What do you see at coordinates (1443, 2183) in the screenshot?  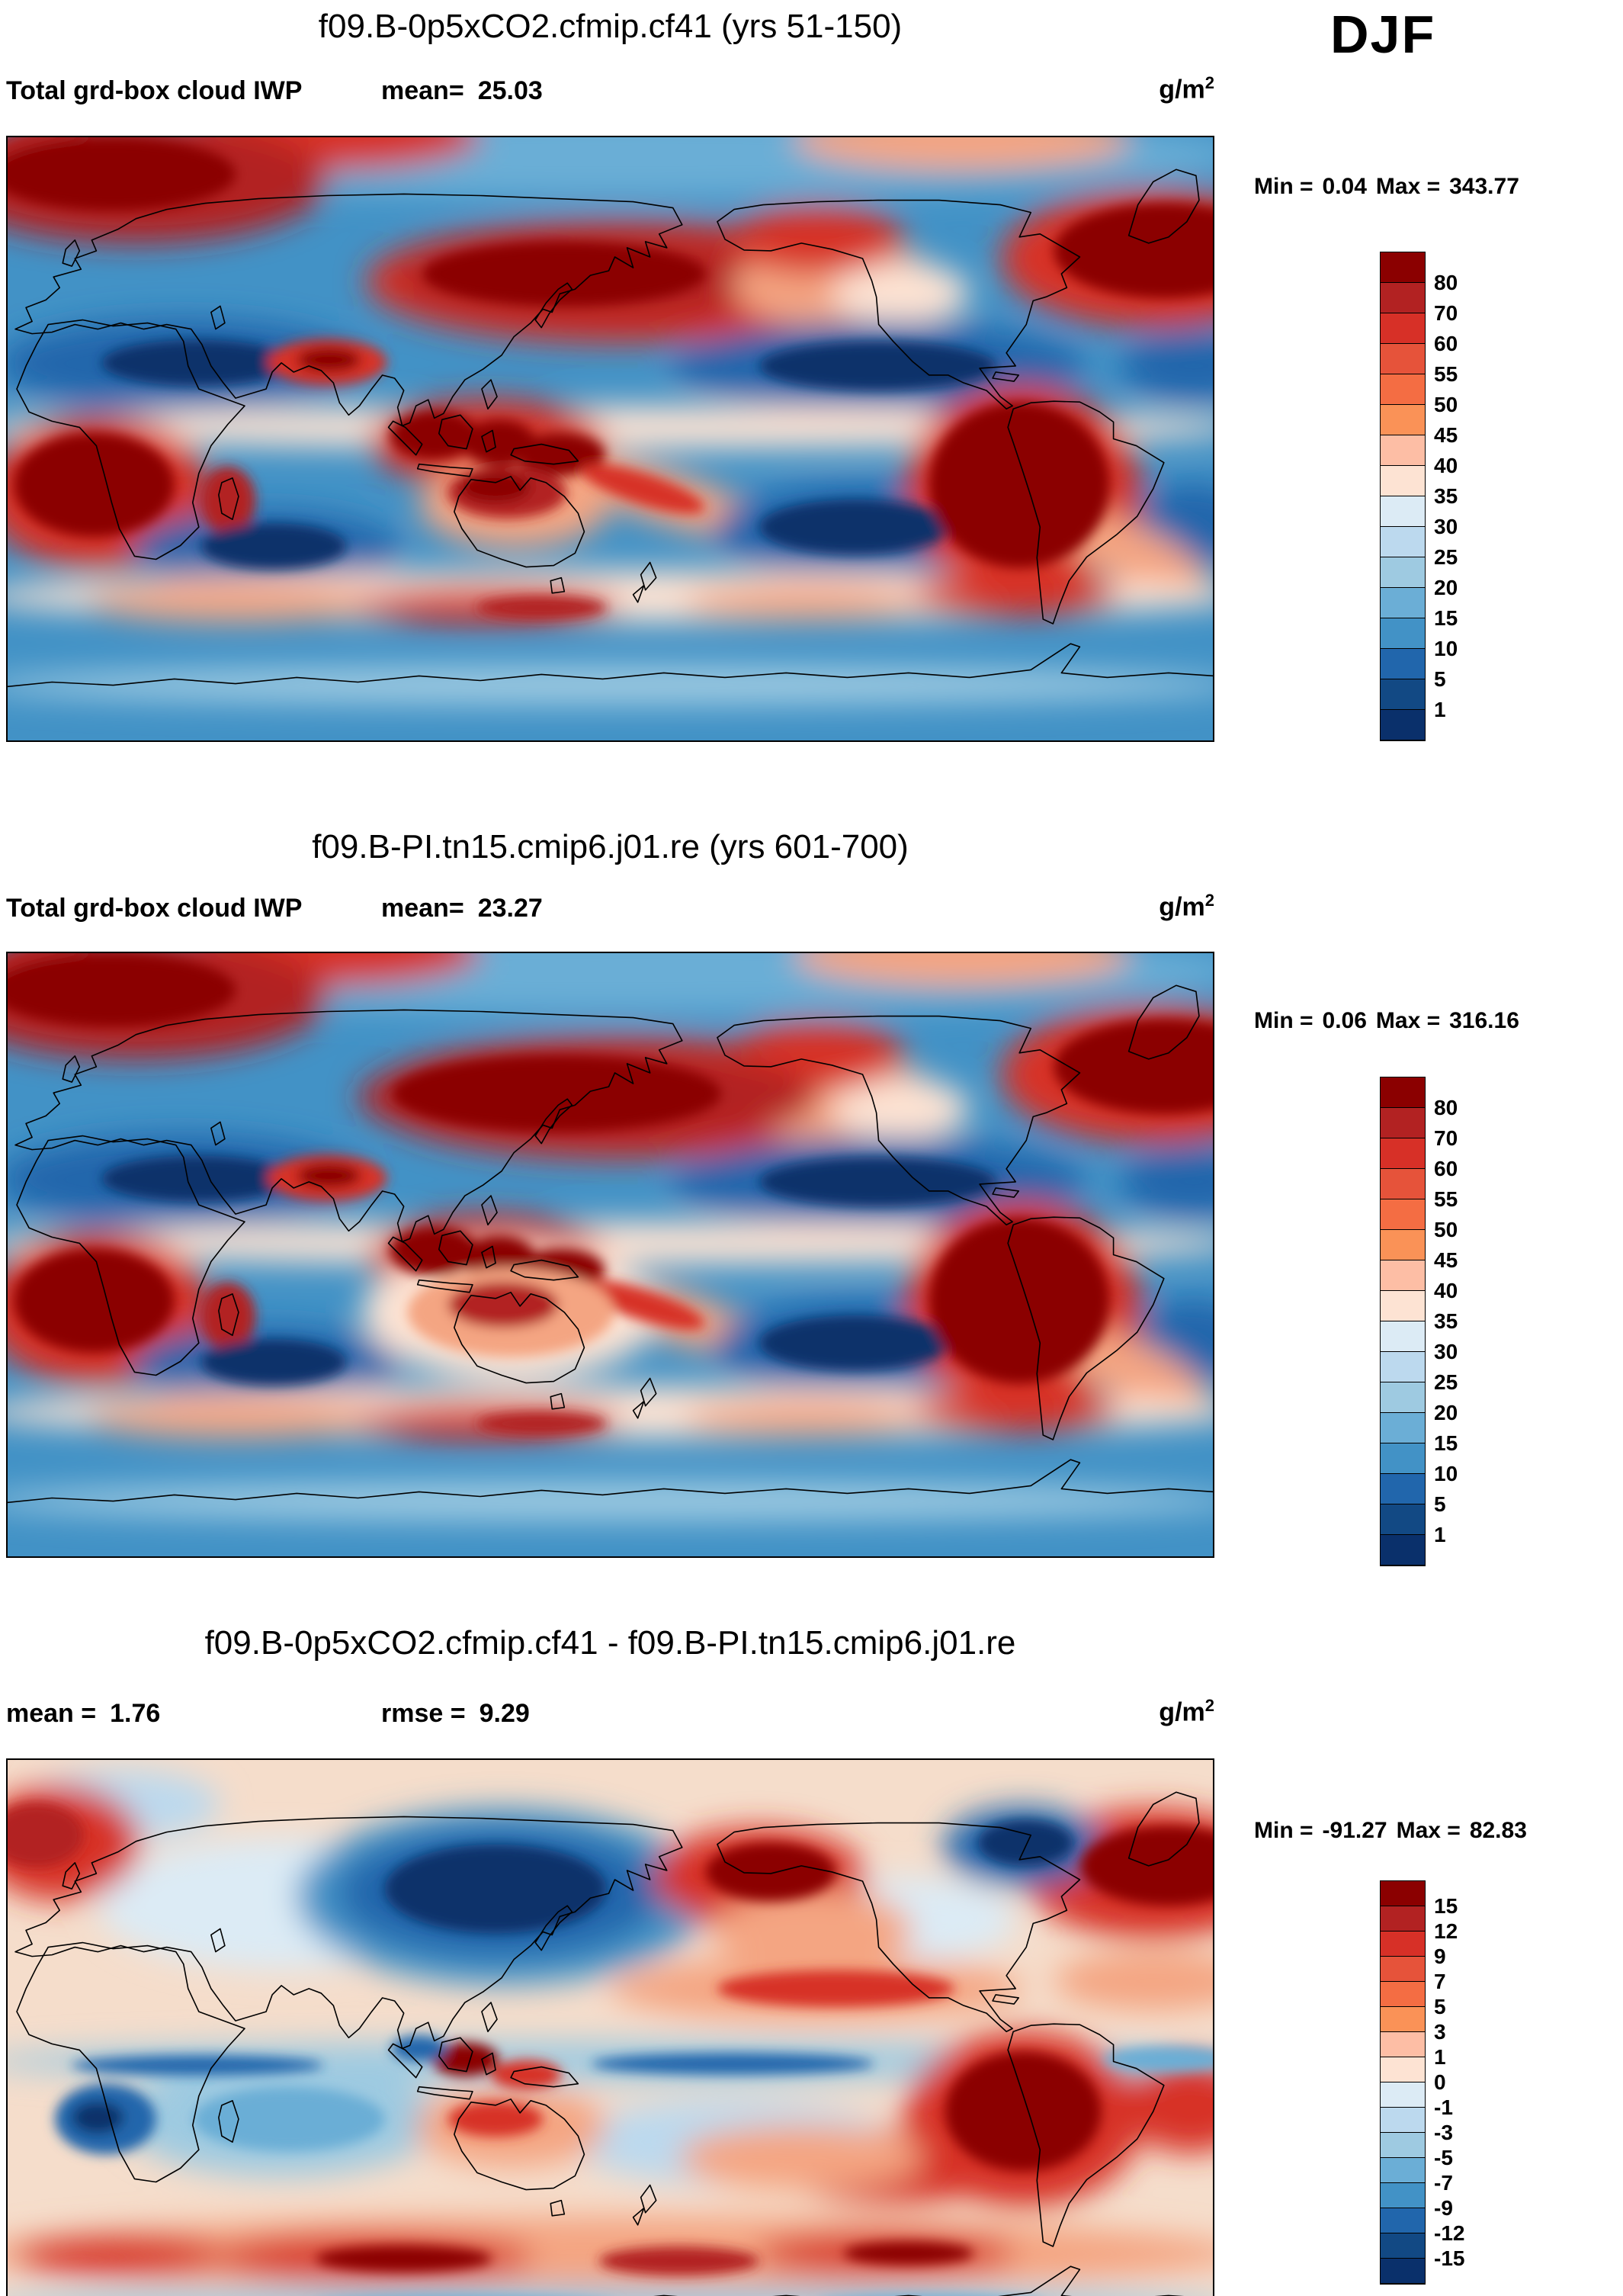 I see `colorbar-label: -7` at bounding box center [1443, 2183].